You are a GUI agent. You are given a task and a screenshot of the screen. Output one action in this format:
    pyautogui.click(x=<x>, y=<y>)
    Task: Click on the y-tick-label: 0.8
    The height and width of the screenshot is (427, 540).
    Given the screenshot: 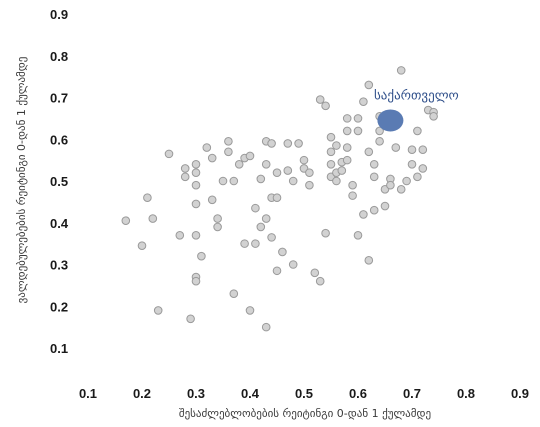 What is the action you would take?
    pyautogui.click(x=59, y=56)
    